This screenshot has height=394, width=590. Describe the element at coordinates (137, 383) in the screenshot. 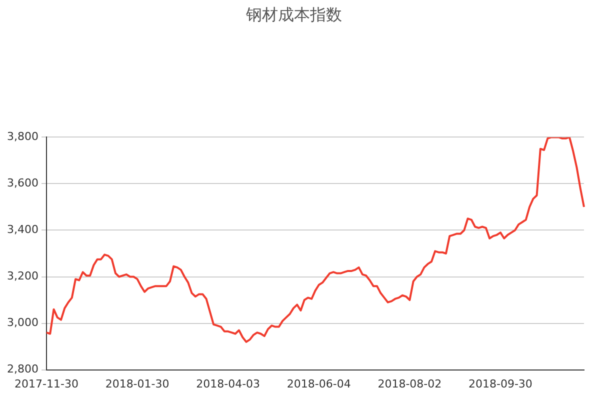

I see `x-tick-label: 2018-01-30` at that location.